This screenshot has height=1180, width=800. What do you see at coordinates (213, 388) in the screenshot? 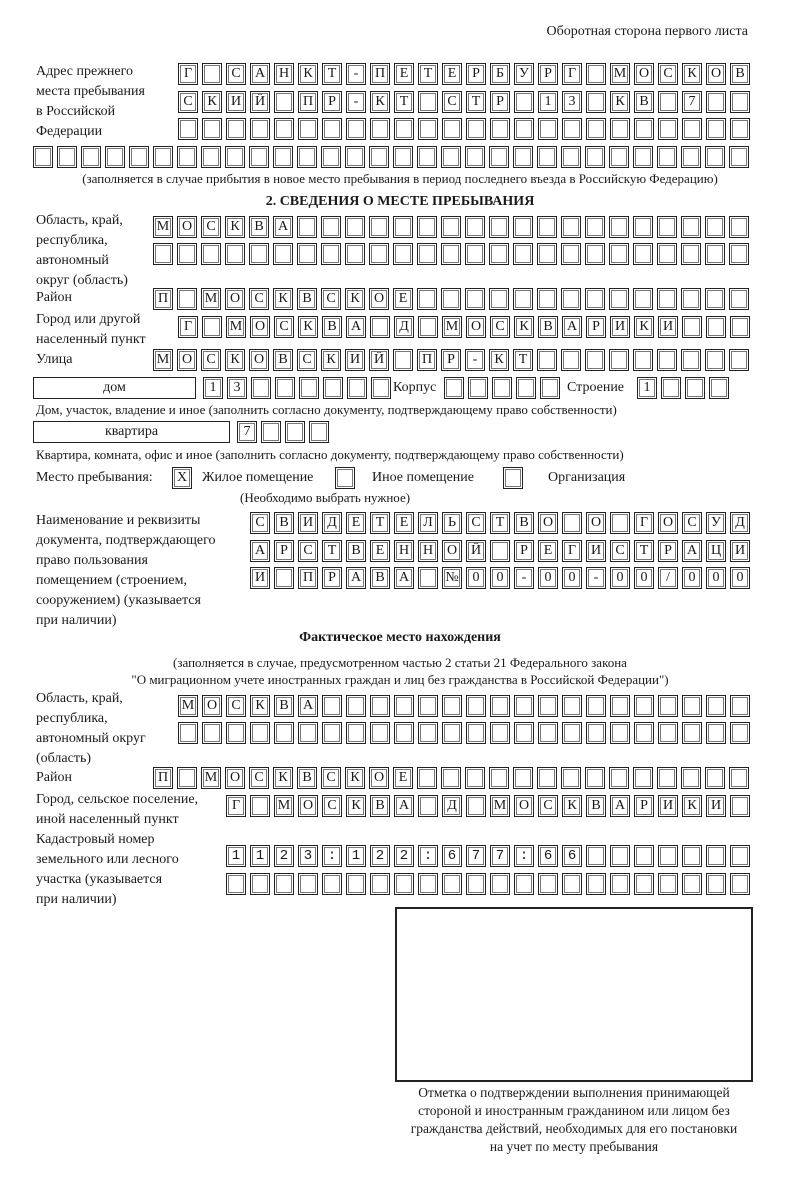
I see `char-cell: 1` at bounding box center [213, 388].